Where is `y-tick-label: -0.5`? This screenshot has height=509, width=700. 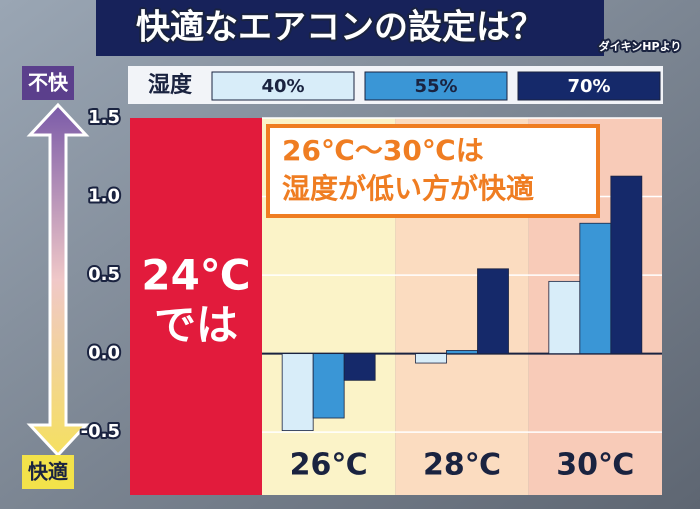 y-tick-label: -0.5 is located at coordinates (100, 431).